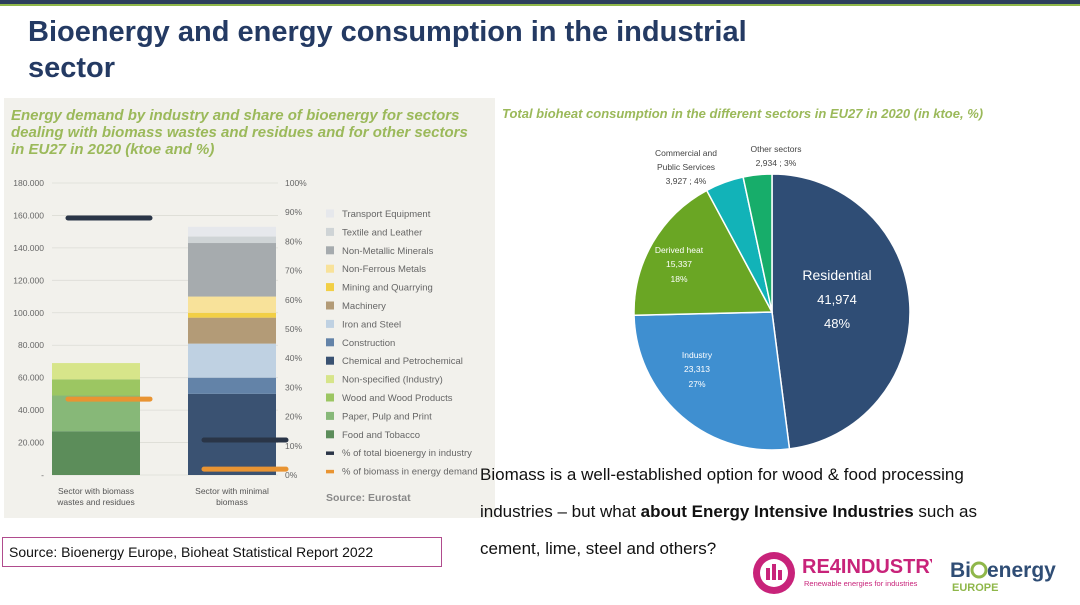  Describe the element at coordinates (293, 387) in the screenshot. I see `y2-tick-label: 30%` at that location.